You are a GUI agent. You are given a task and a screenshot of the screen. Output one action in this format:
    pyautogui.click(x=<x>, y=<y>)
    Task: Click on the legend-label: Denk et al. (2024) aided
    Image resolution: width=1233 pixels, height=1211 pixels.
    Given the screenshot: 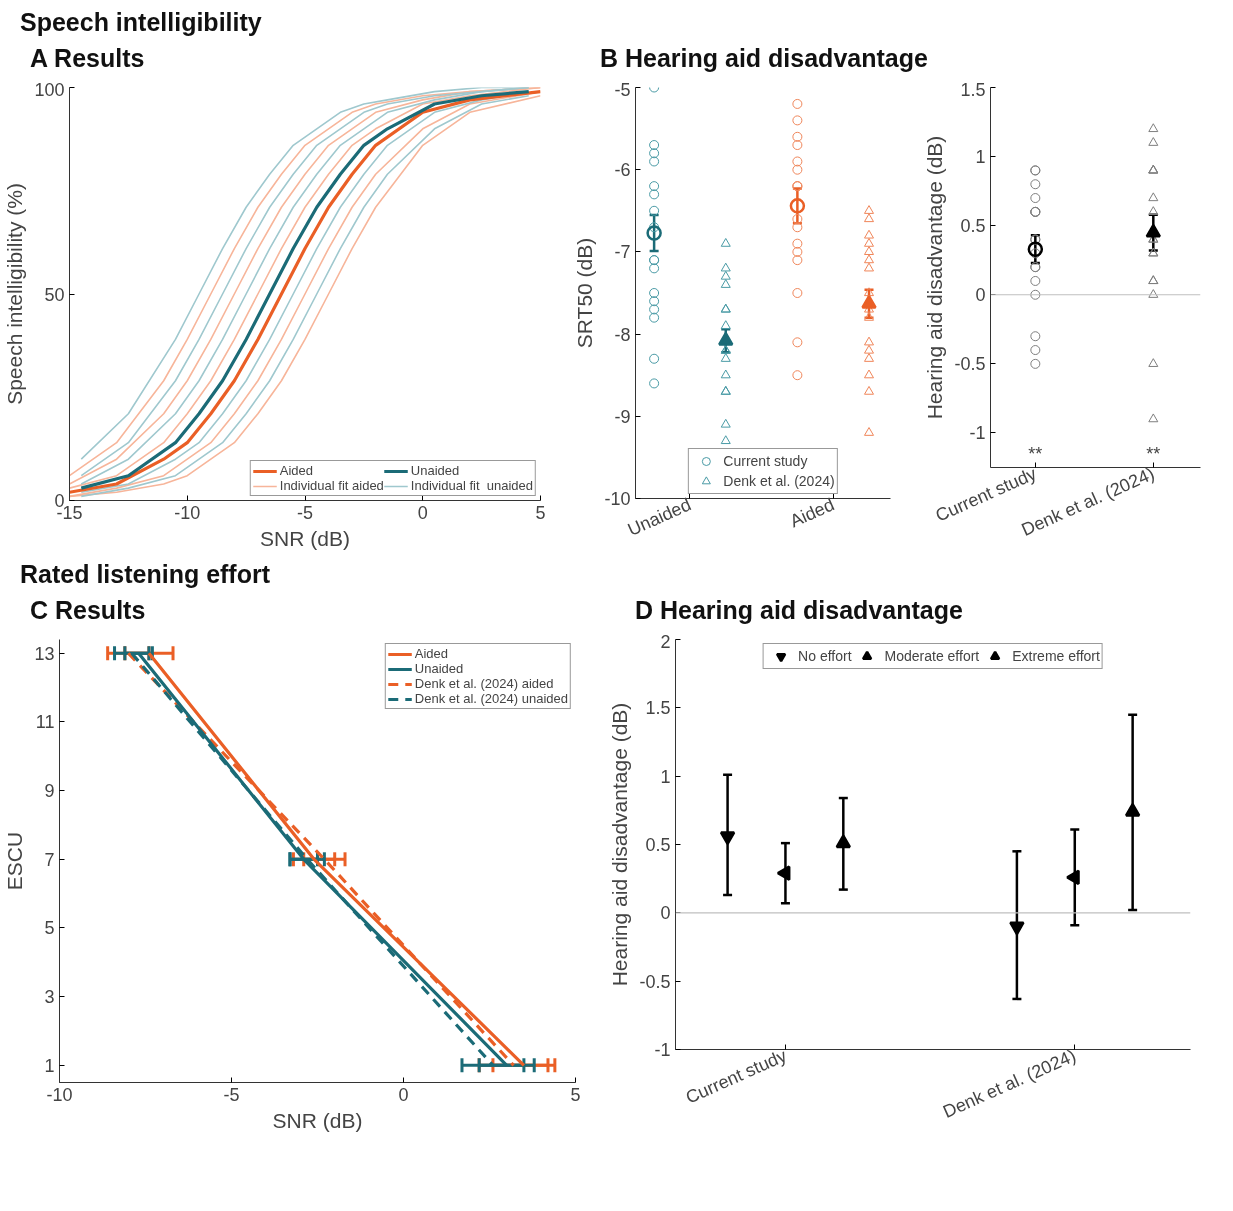 What is the action you would take?
    pyautogui.click(x=484, y=683)
    